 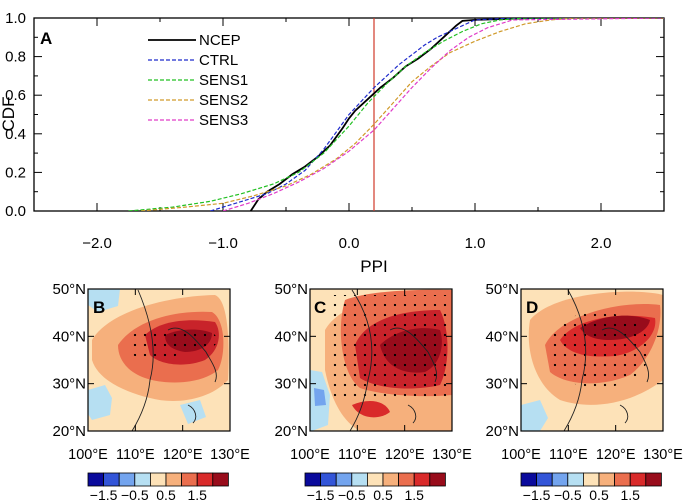 I want to click on cdf-y-axis-label: CDF, so click(x=9, y=114).